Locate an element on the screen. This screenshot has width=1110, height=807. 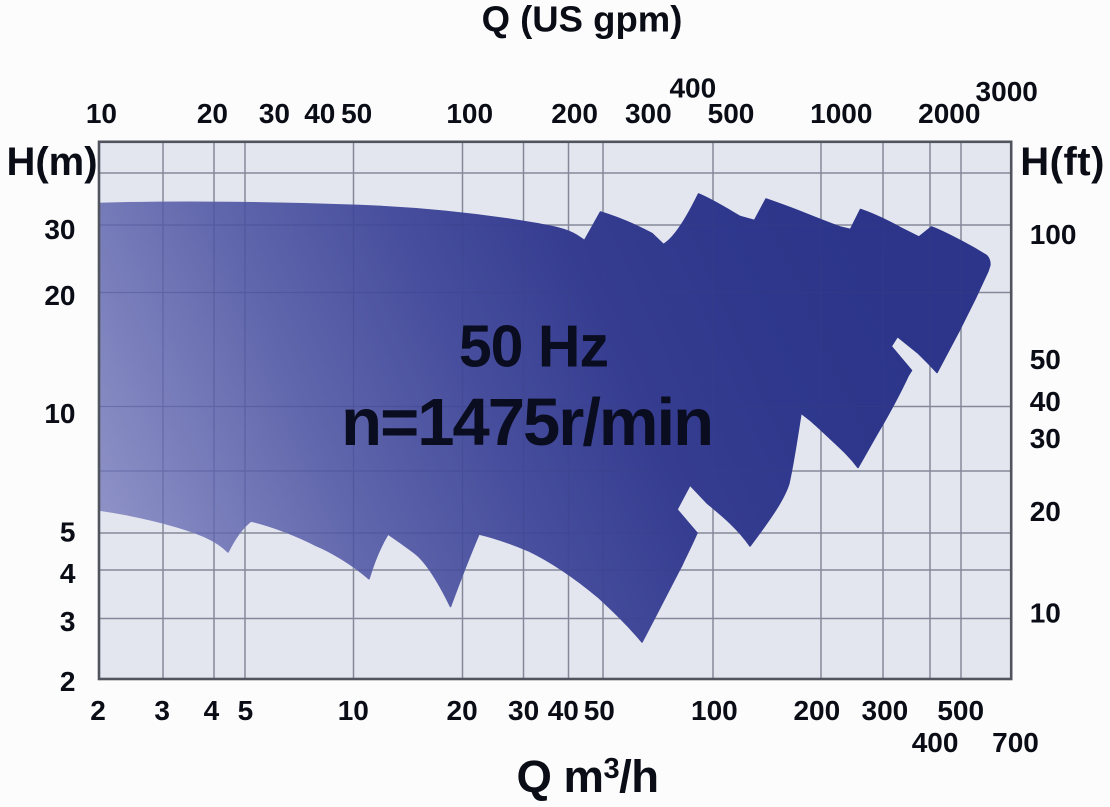
svg-text: Q m3/h is located at coordinates (587, 776).